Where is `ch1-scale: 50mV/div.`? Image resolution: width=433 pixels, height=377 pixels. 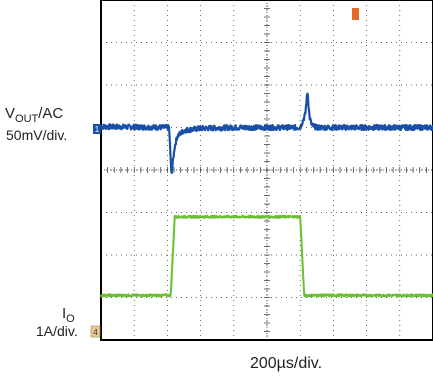 ch1-scale: 50mV/div. is located at coordinates (36, 135).